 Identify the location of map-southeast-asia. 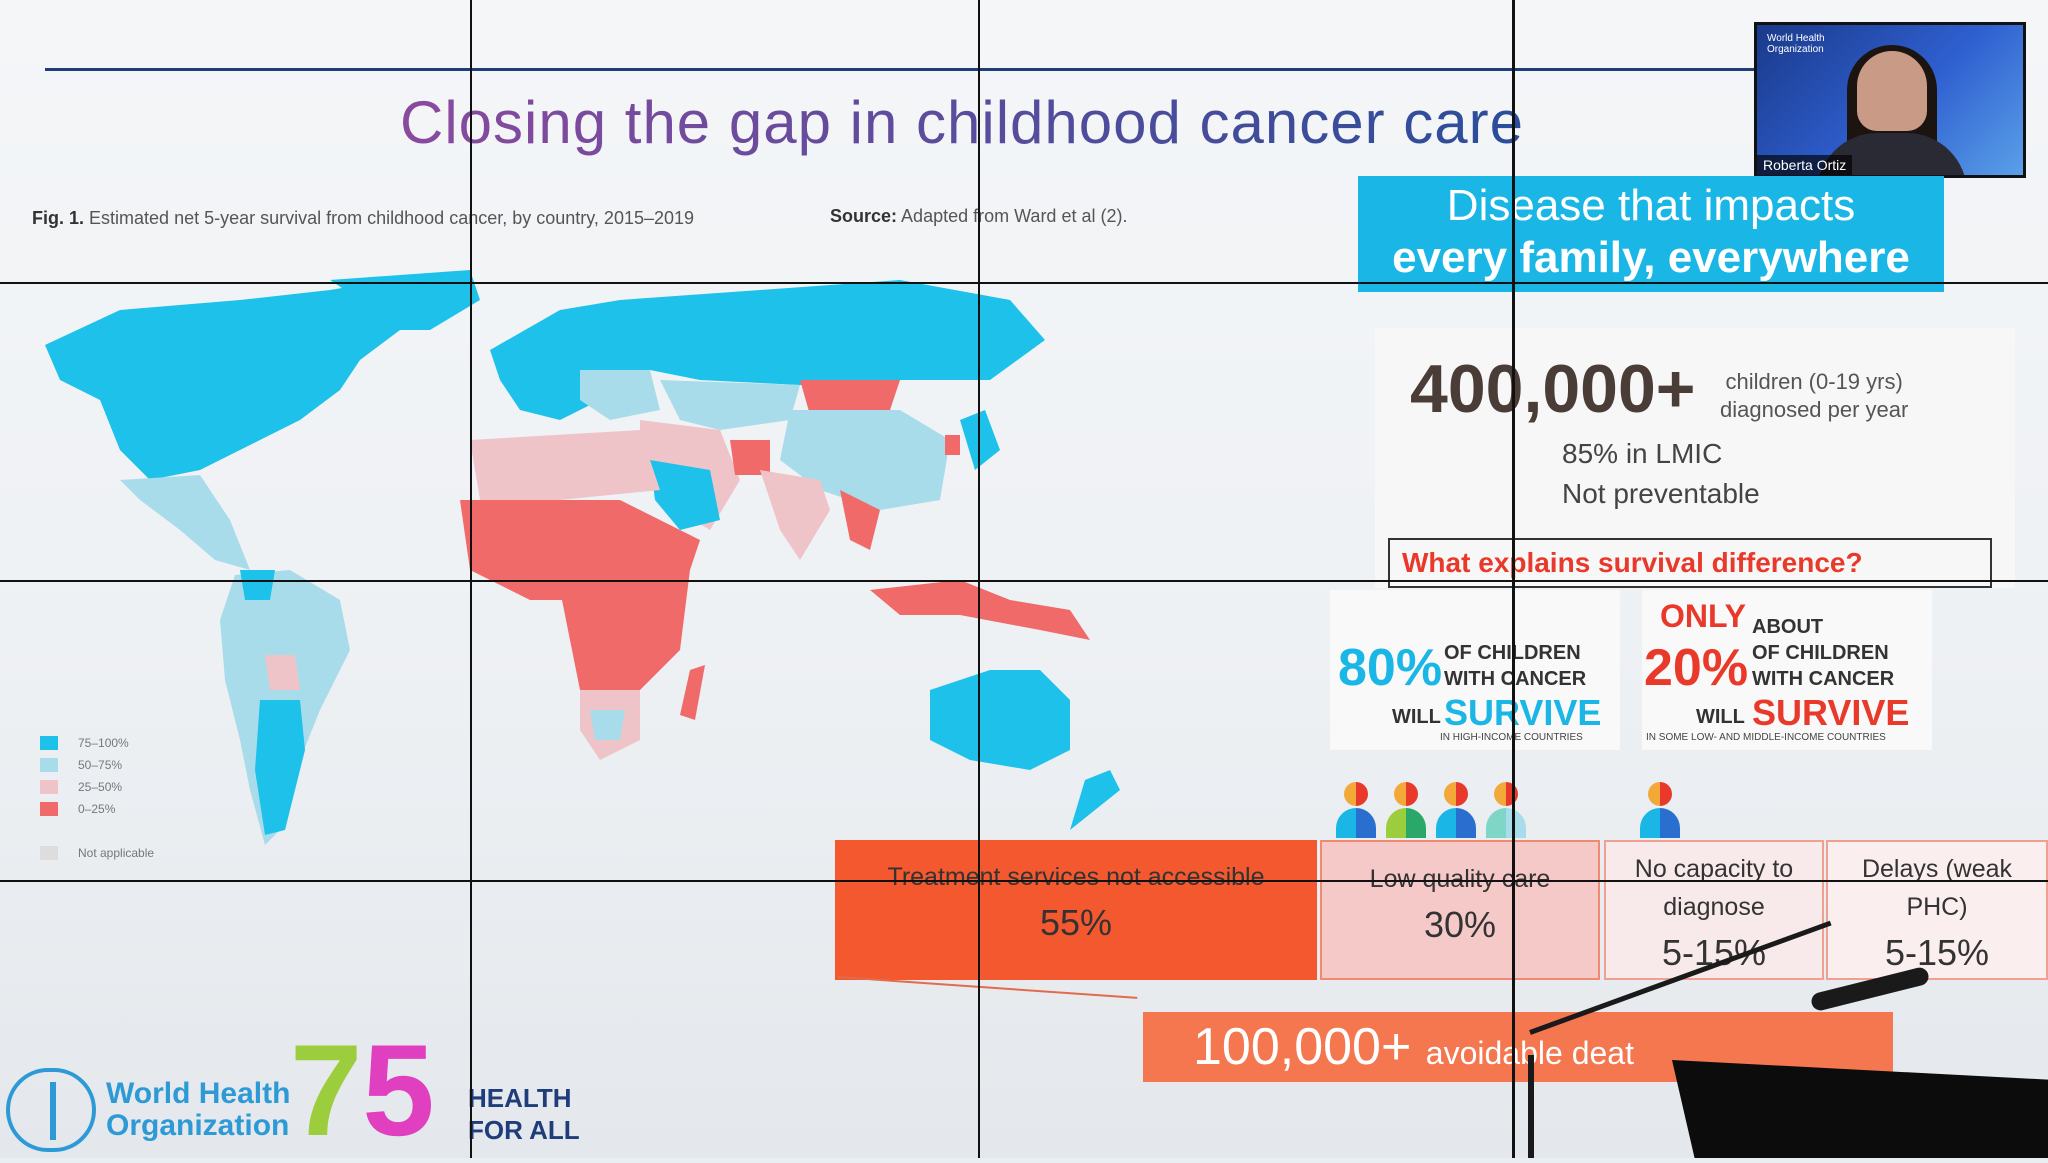
(860, 520).